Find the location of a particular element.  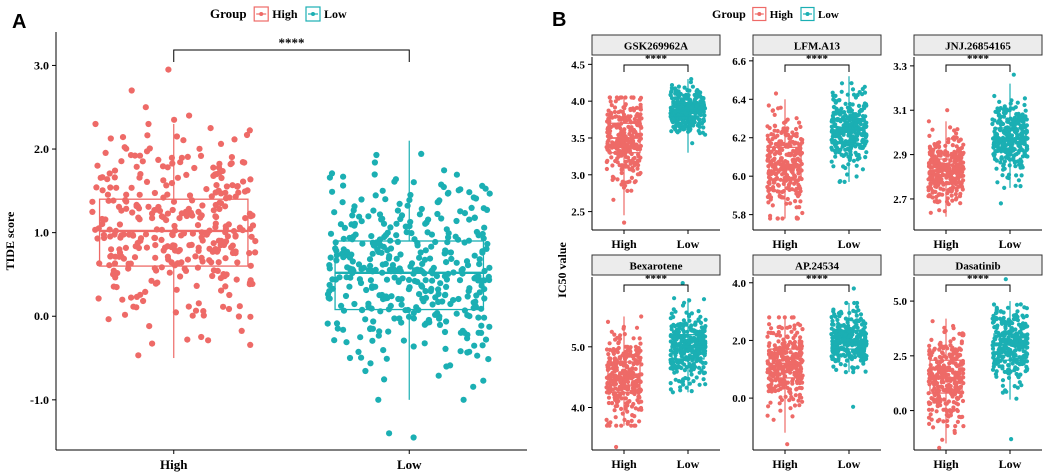

facet-strip-title: LFM.A13 is located at coordinates (817, 47).